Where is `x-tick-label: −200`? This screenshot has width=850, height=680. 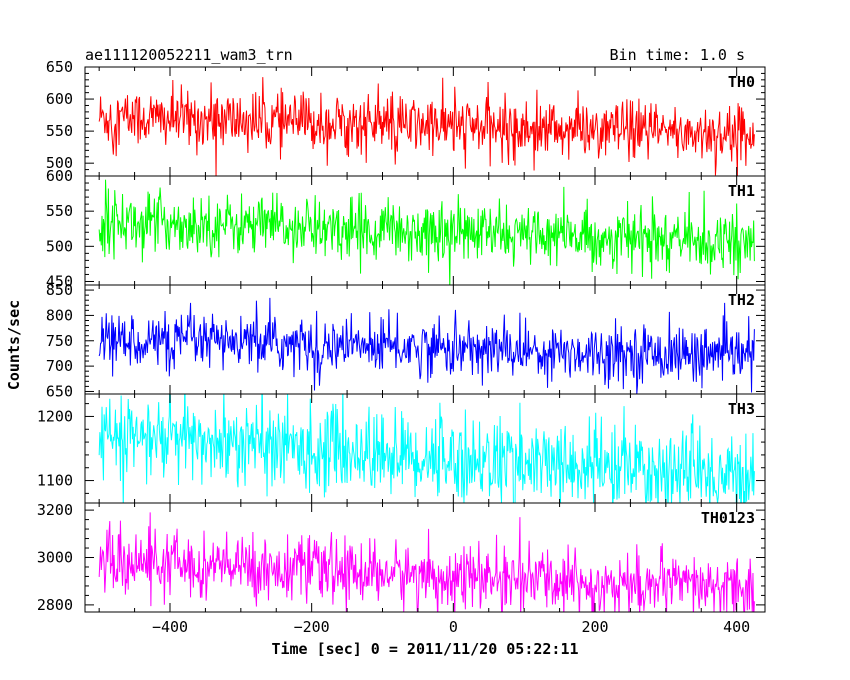
x-tick-label: −200 is located at coordinates (312, 627).